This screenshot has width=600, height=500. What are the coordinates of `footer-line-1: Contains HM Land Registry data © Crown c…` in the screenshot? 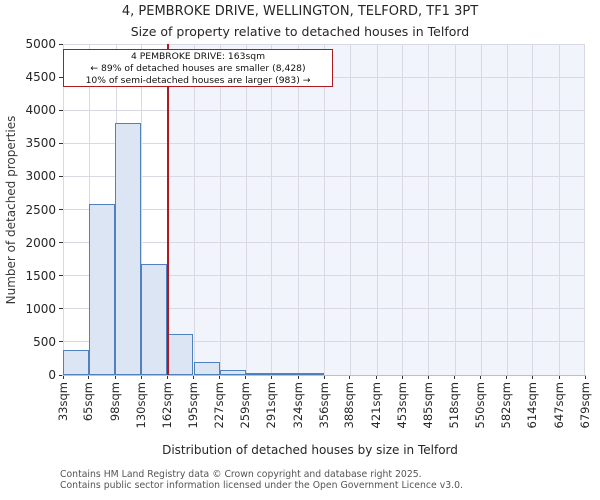 It's located at (241, 474).